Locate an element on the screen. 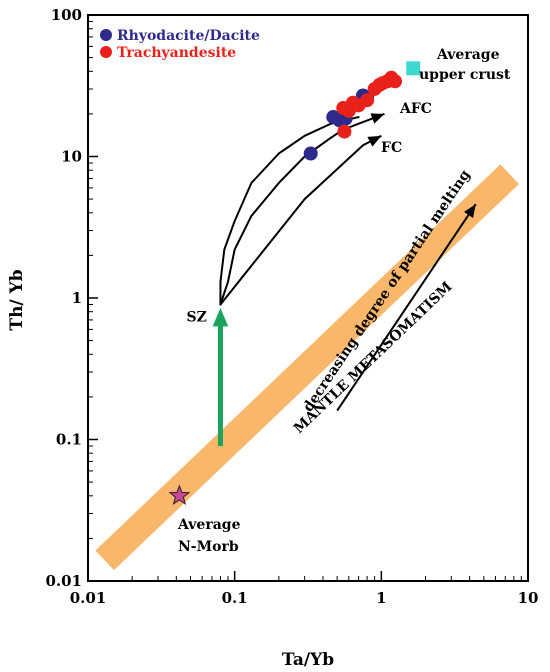 The height and width of the screenshot is (672, 550). n-morb-label-line1: Average is located at coordinates (209, 525).